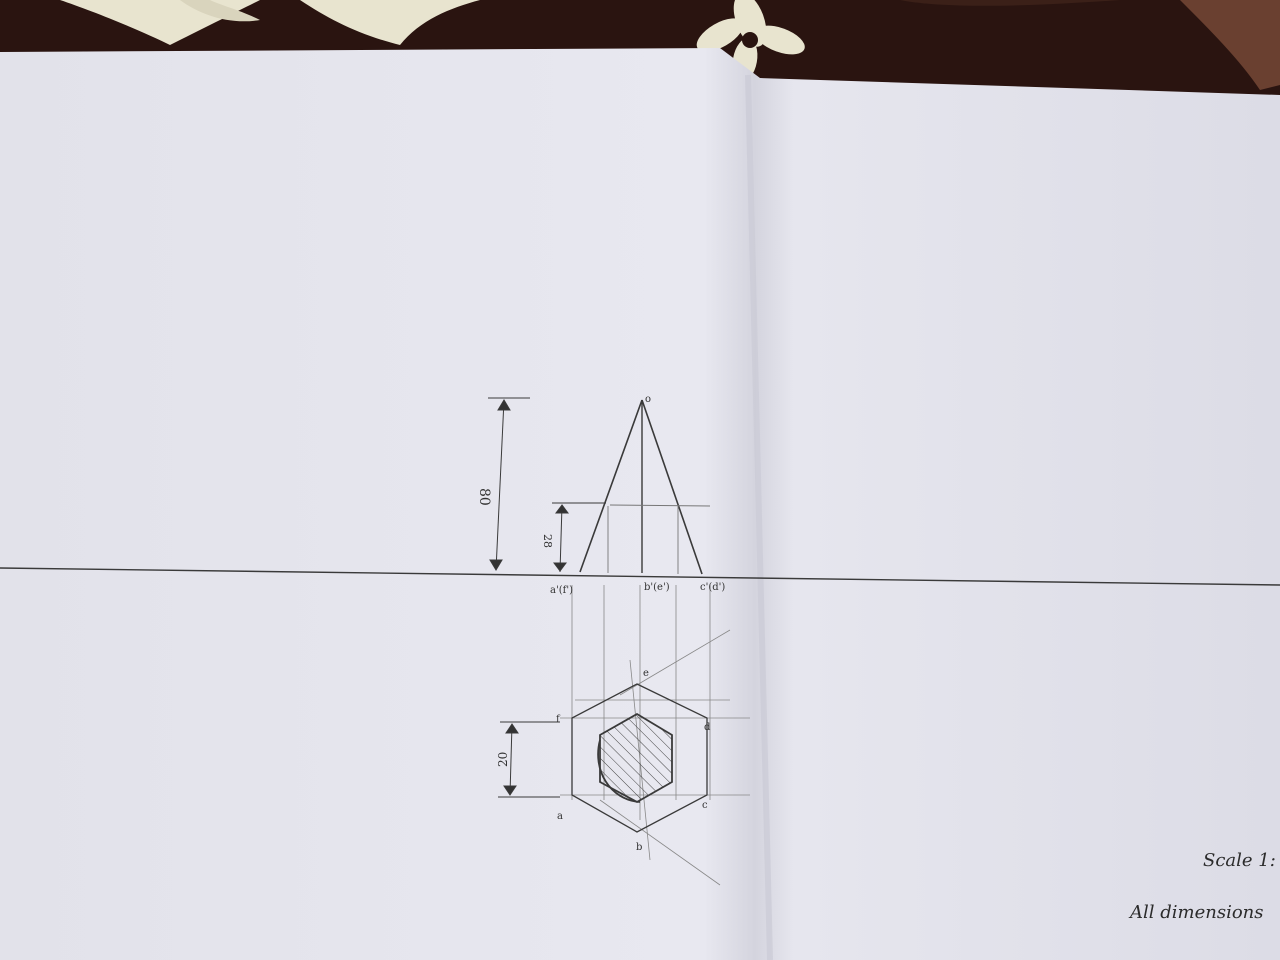 The image size is (1280, 960). I want to click on label-f: f, so click(558, 719).